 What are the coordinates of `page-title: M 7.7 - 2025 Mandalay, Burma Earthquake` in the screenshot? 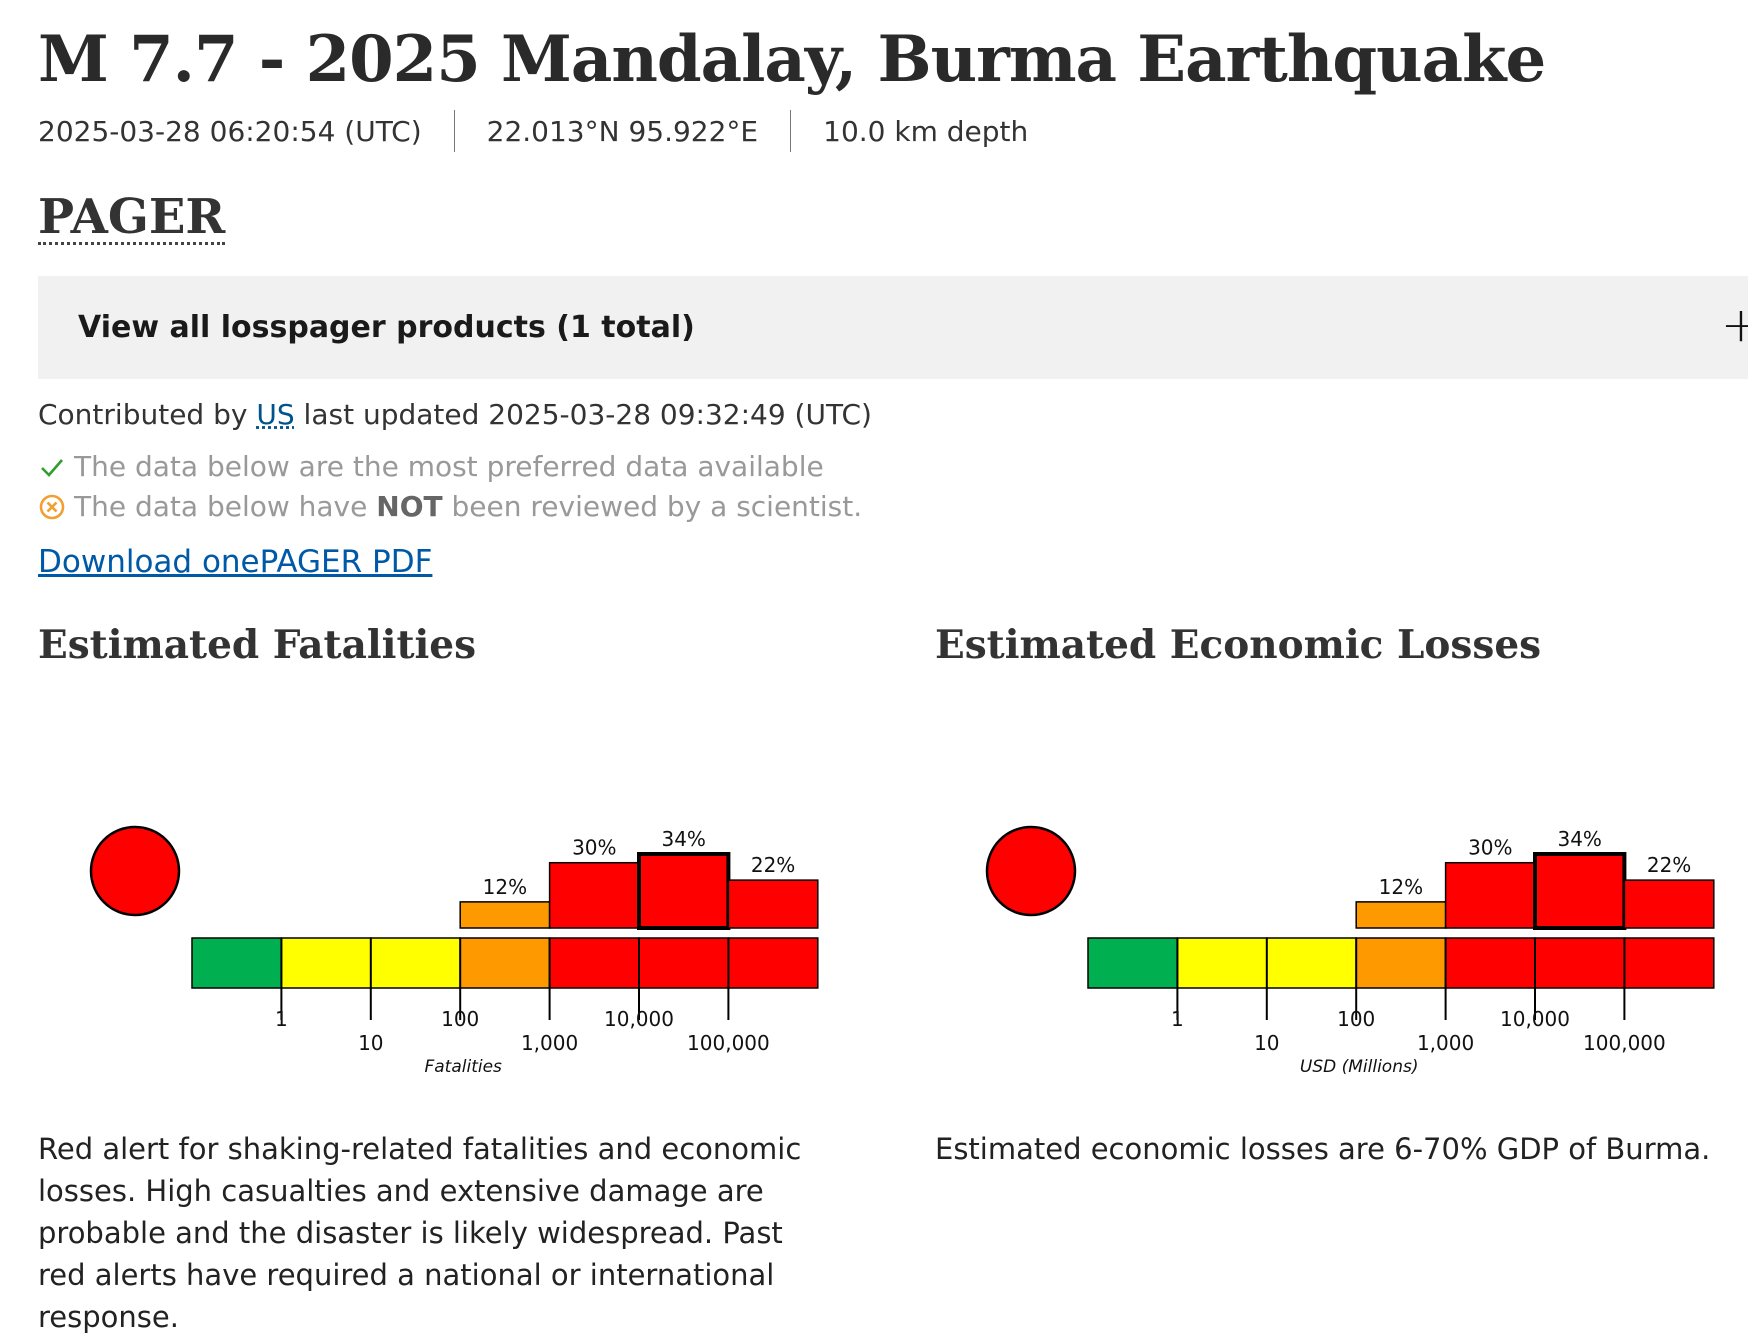 It's located at (792, 59).